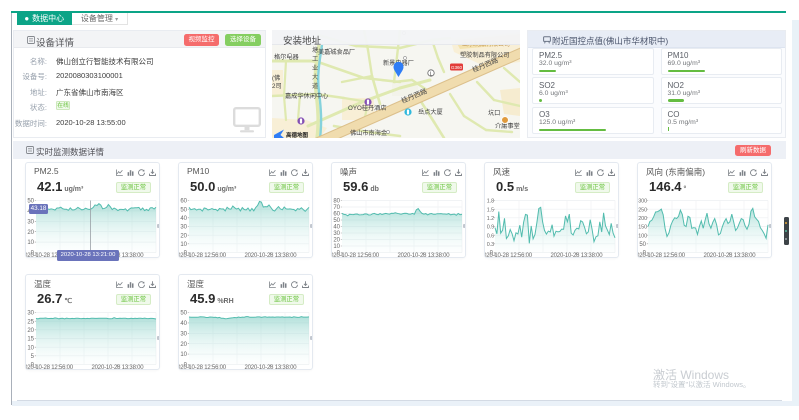 The width and height of the screenshot is (799, 420). Describe the element at coordinates (642, 228) in the screenshot. I see `svg-text: 150` at that location.